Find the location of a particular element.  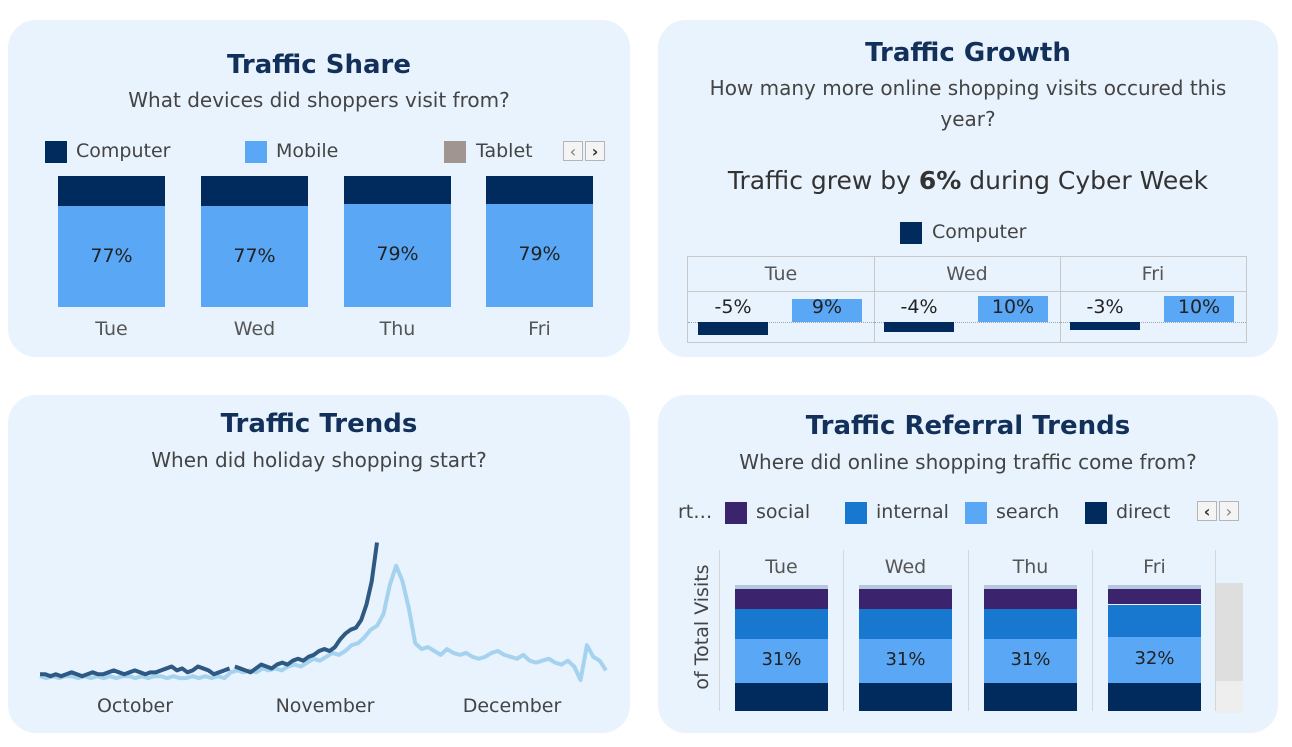

traffic-growth-subtitle-line2: year? is located at coordinates (968, 119).